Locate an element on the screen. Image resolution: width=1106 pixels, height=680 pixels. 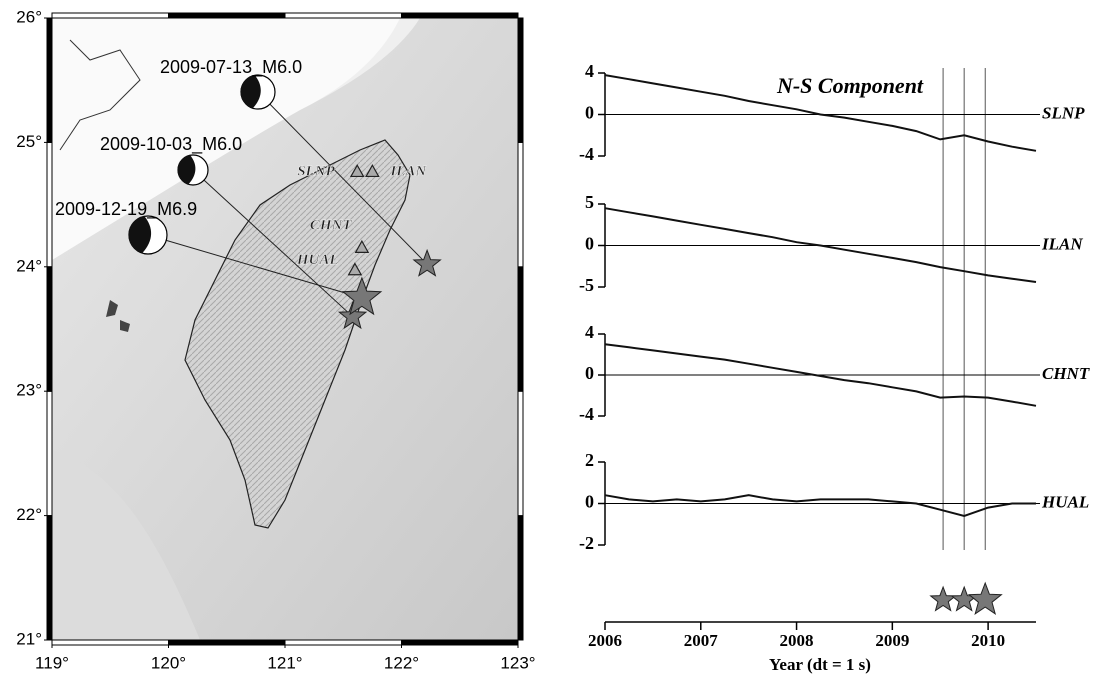
y-tick-label: 21° is located at coordinates (29, 638).